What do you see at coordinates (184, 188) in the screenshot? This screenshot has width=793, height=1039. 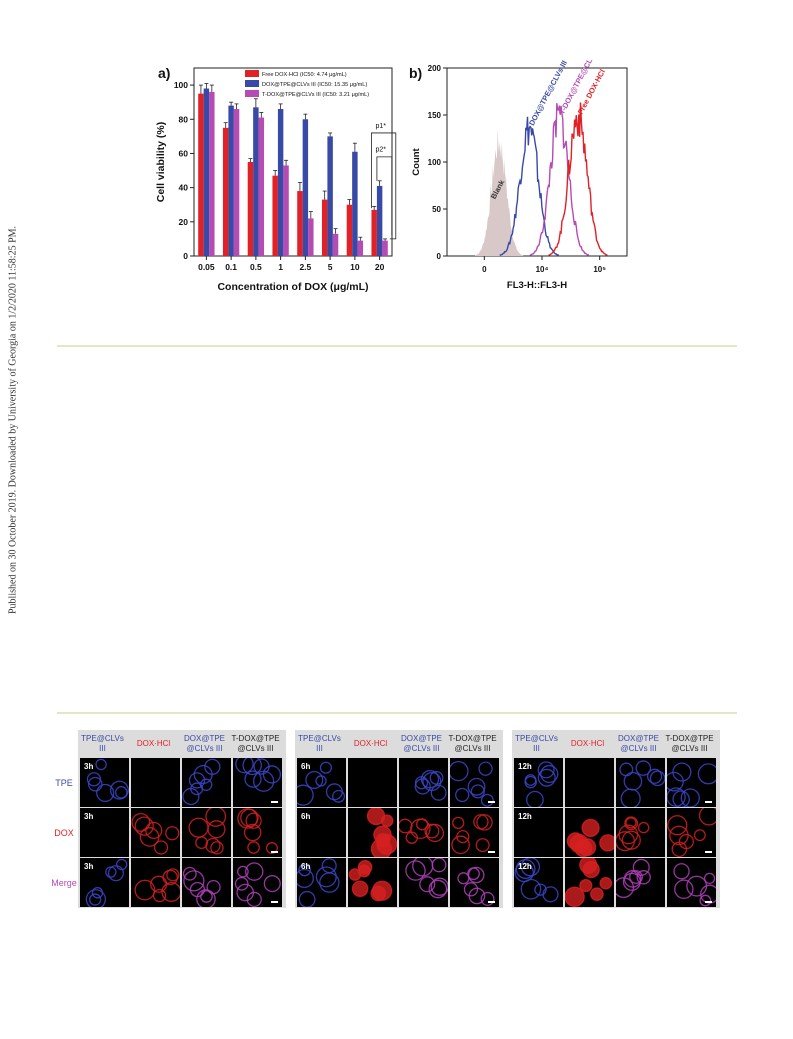 I see `y-tick-label: 40` at bounding box center [184, 188].